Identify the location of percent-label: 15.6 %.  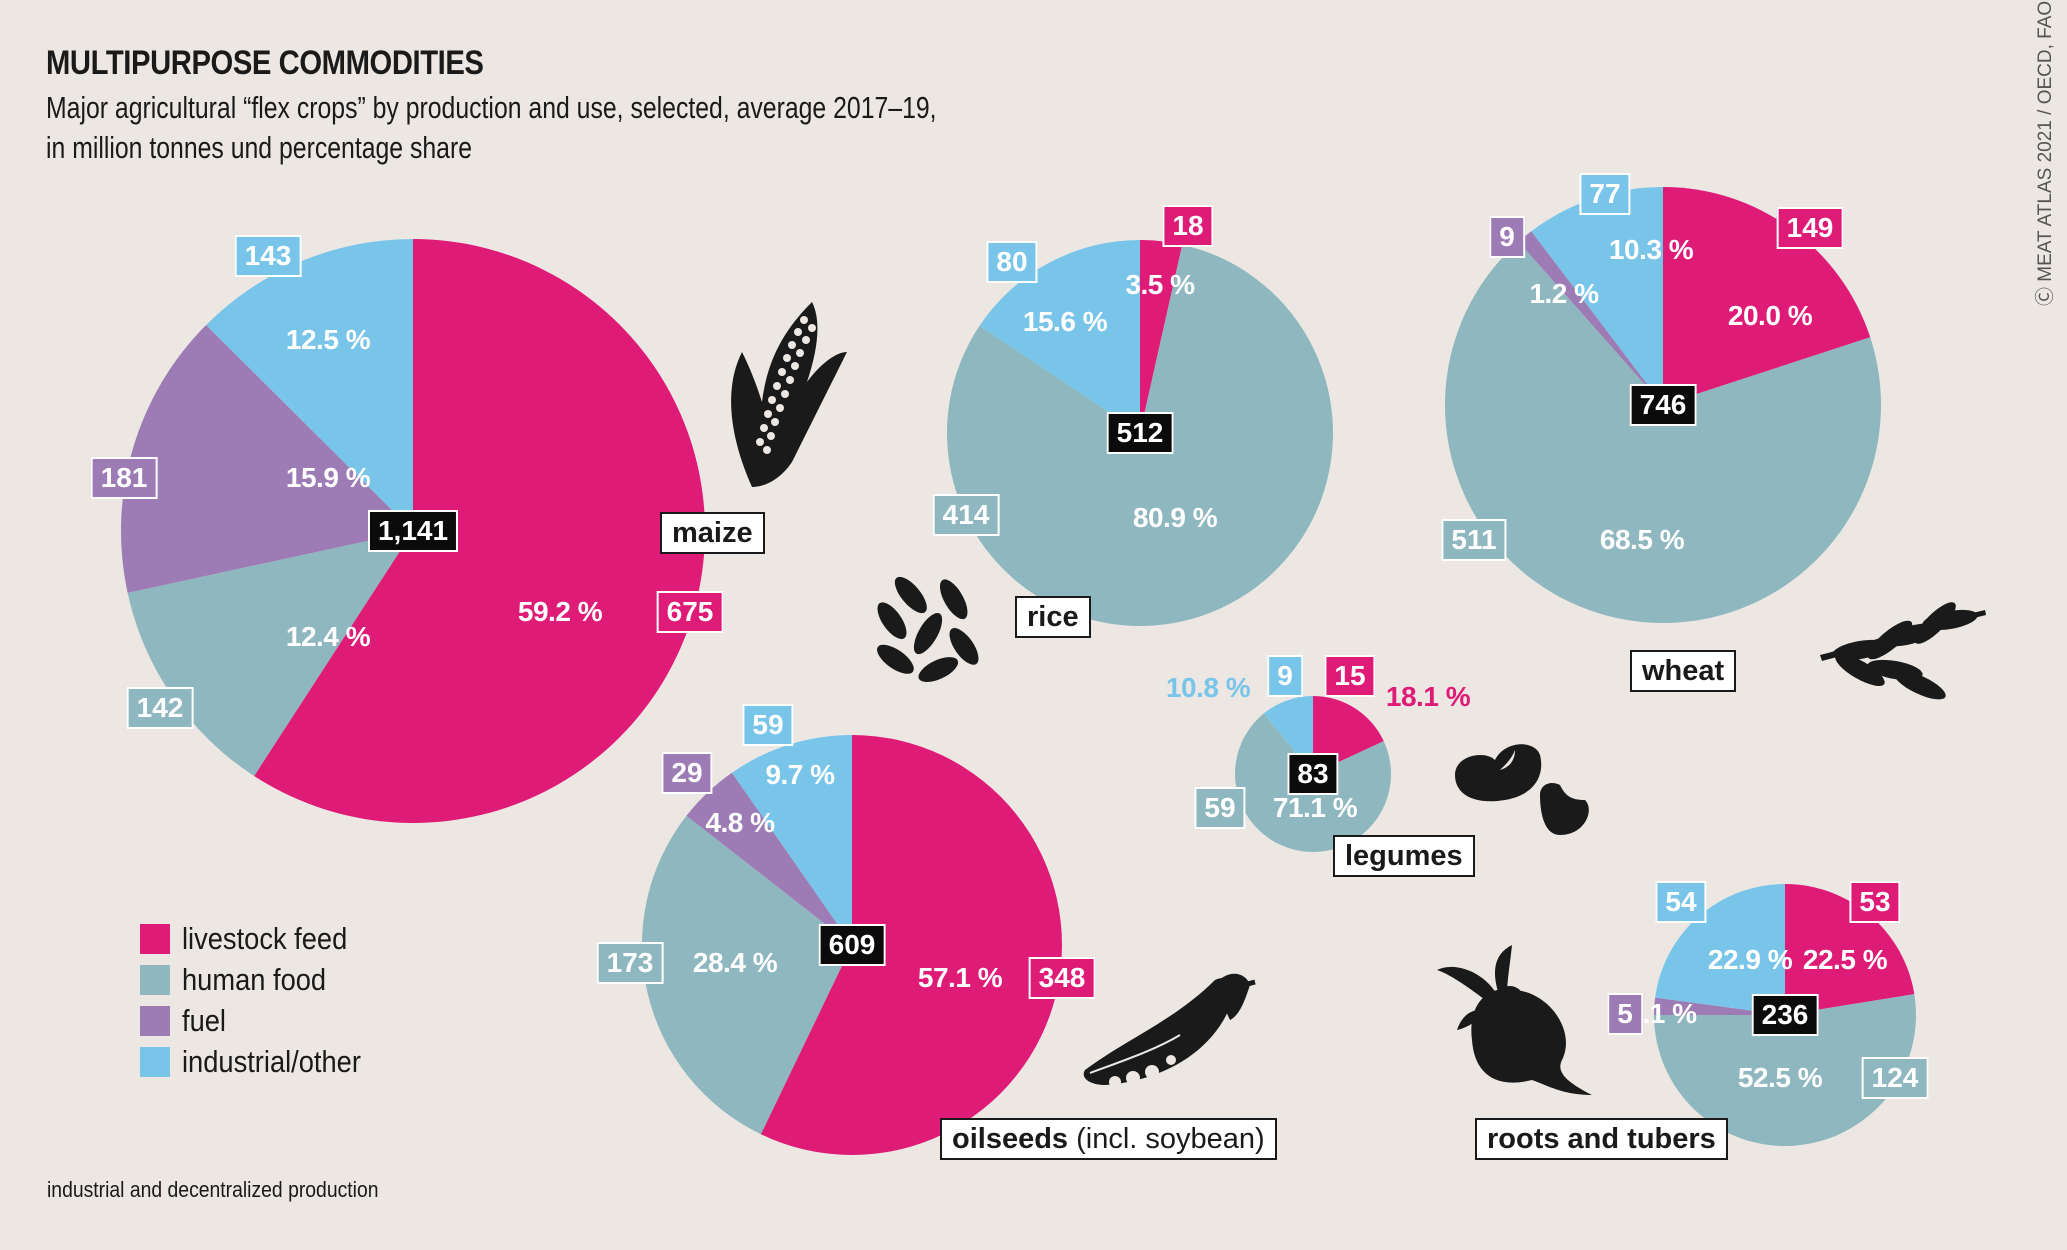
(1065, 321).